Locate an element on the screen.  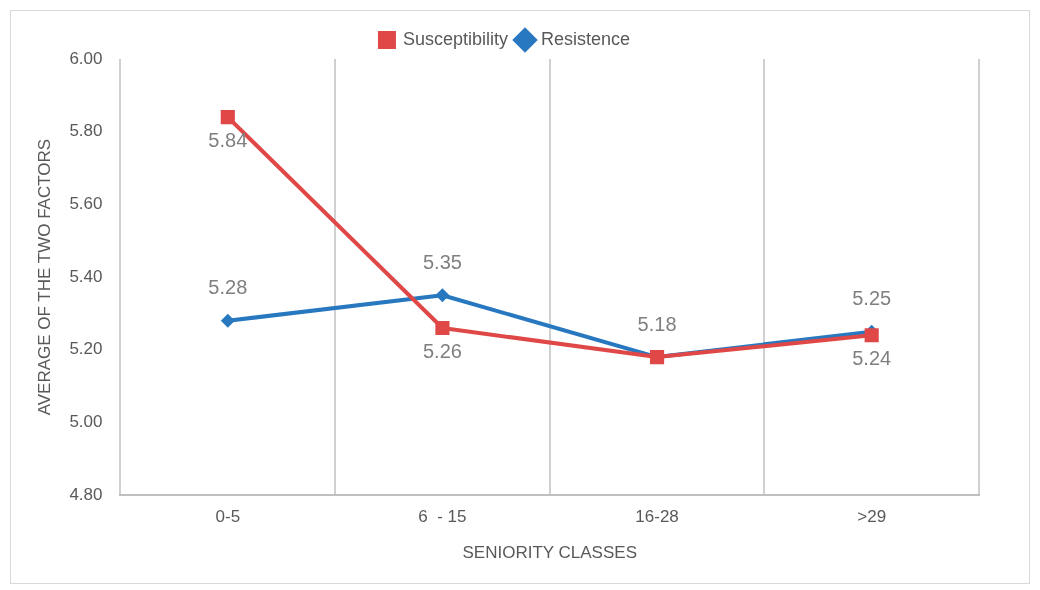
x-tick-label: >29 is located at coordinates (872, 517).